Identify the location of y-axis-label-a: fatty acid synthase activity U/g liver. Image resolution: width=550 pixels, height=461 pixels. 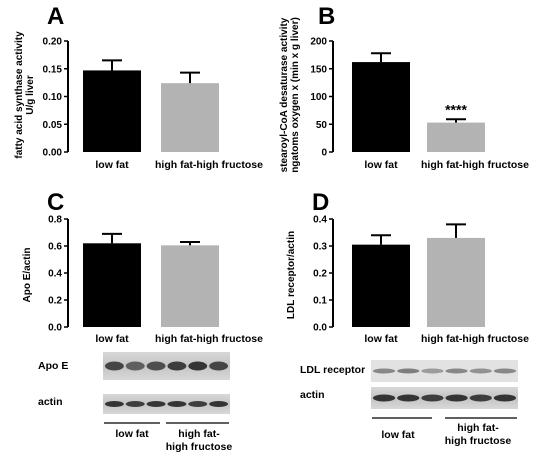
(25, 95).